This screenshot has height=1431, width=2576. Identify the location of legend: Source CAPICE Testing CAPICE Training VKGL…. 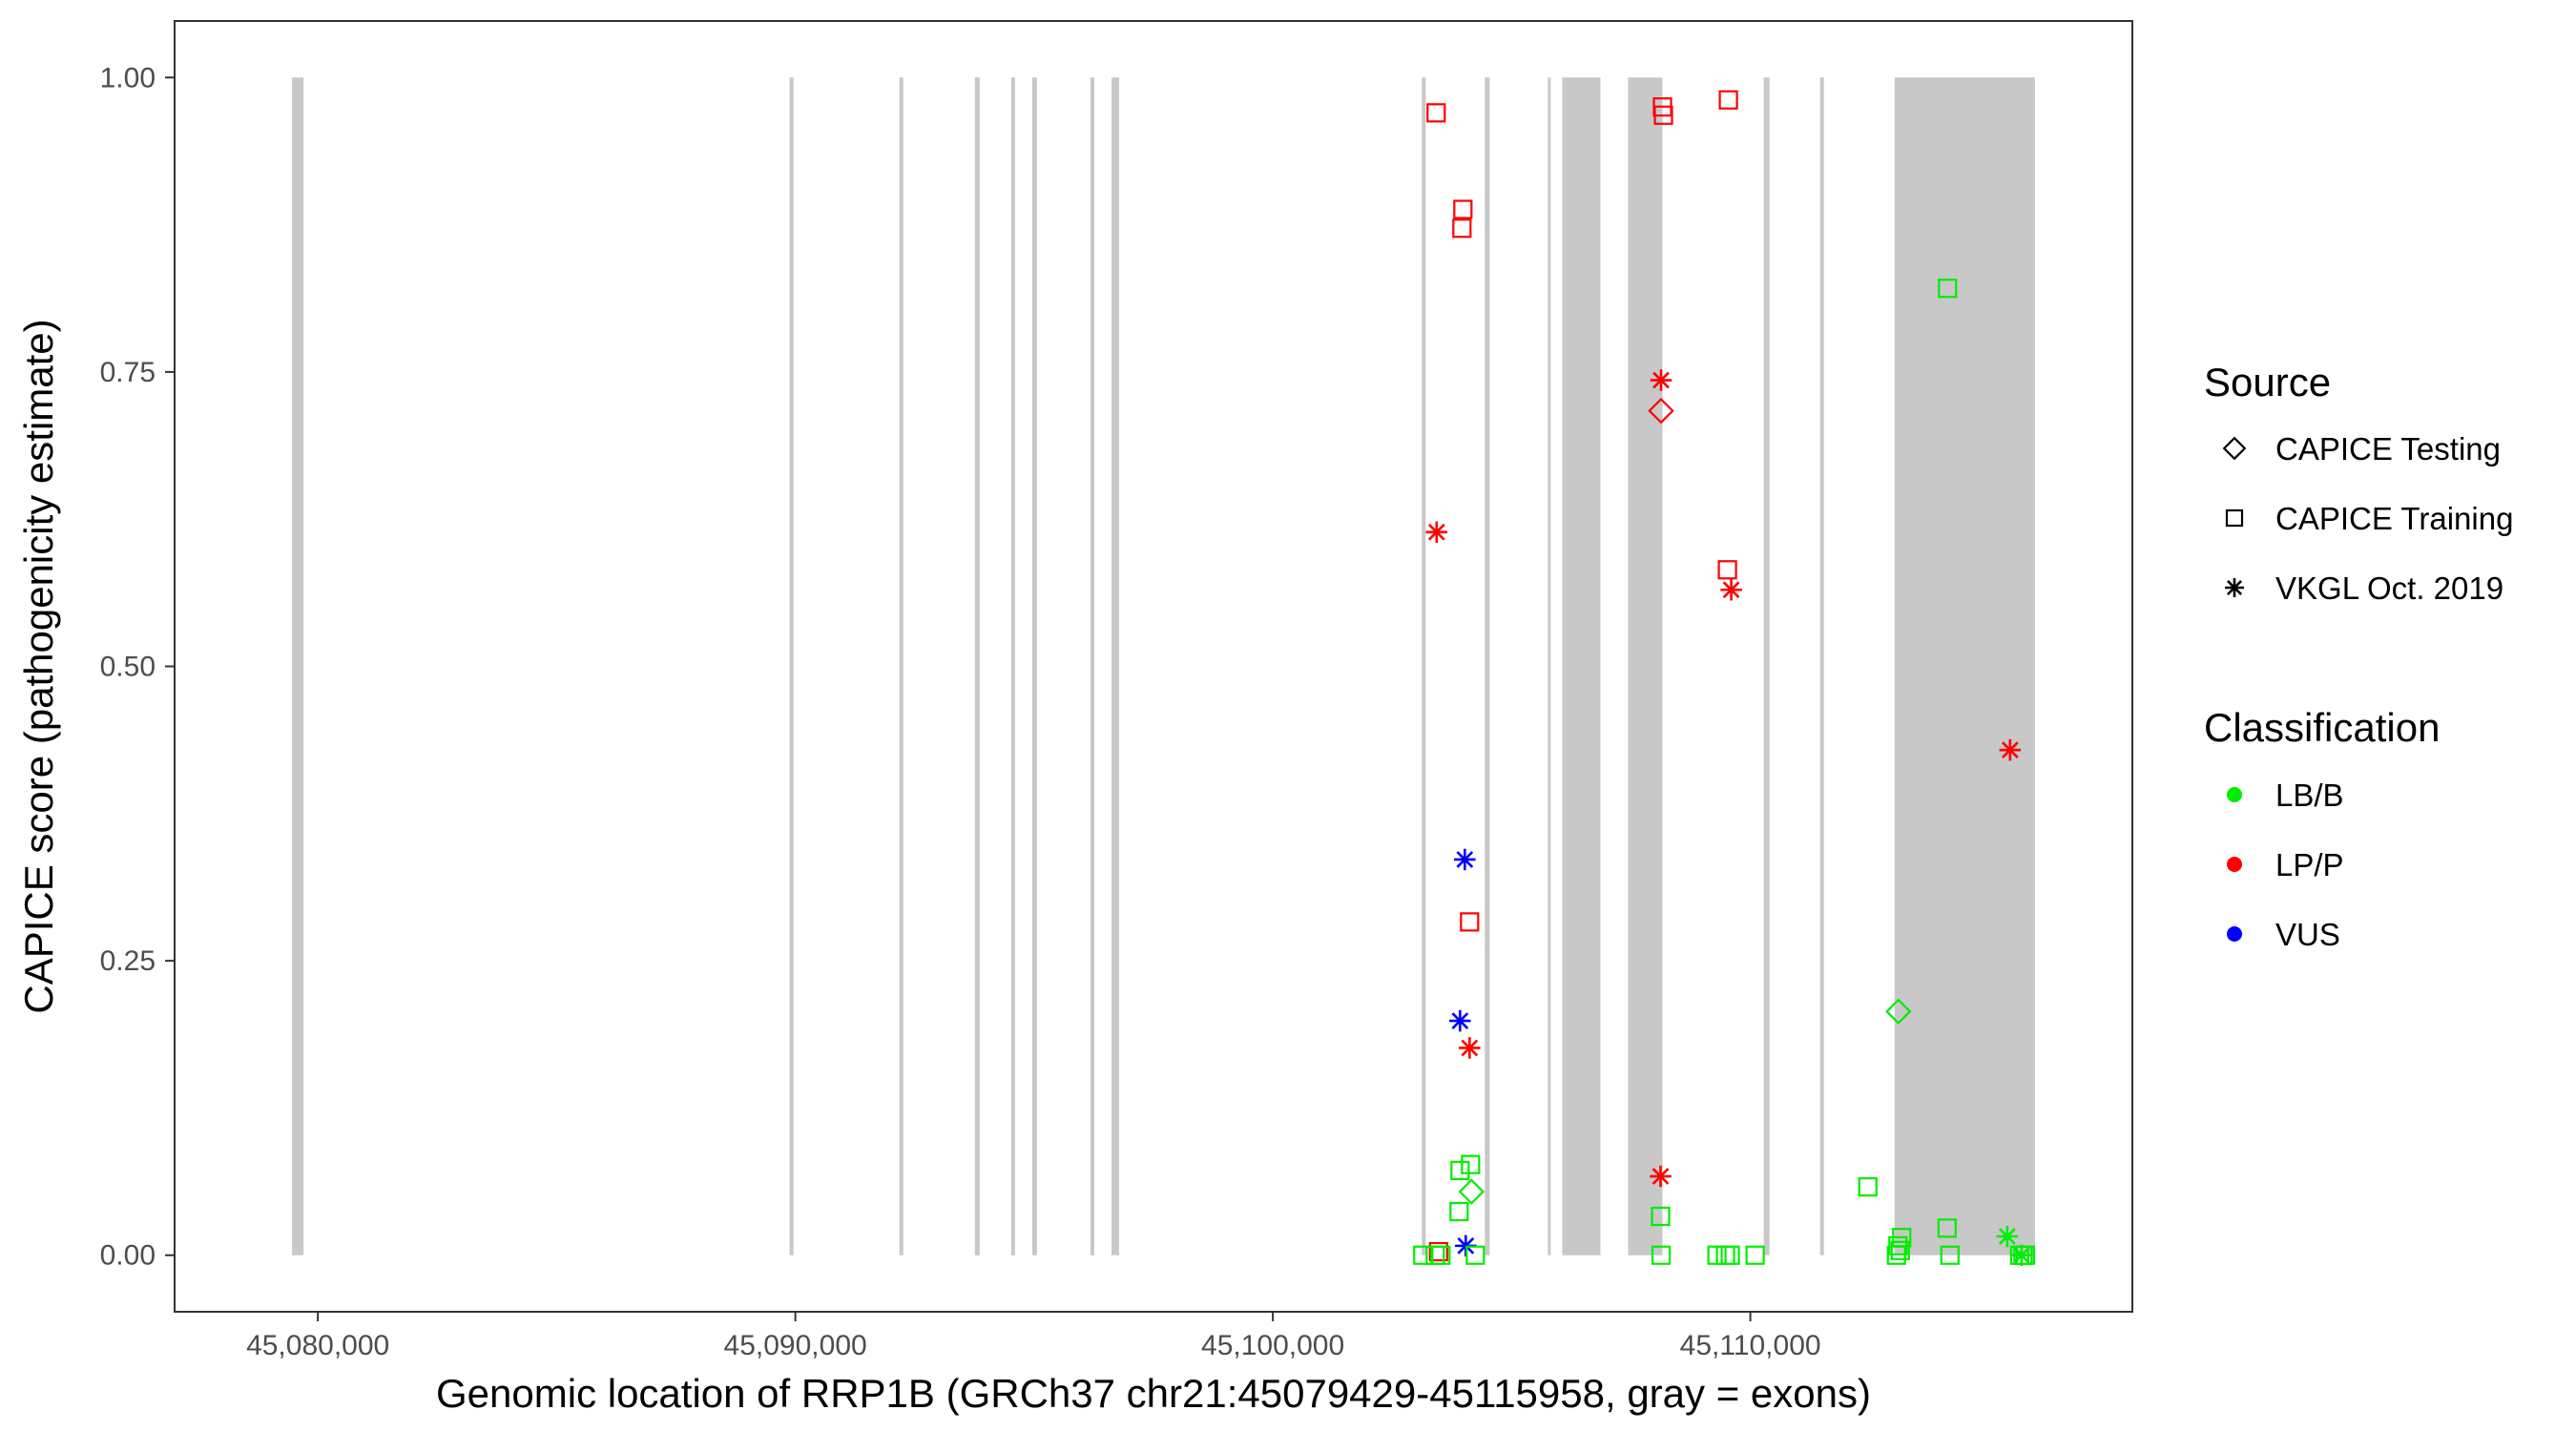
(2358, 656).